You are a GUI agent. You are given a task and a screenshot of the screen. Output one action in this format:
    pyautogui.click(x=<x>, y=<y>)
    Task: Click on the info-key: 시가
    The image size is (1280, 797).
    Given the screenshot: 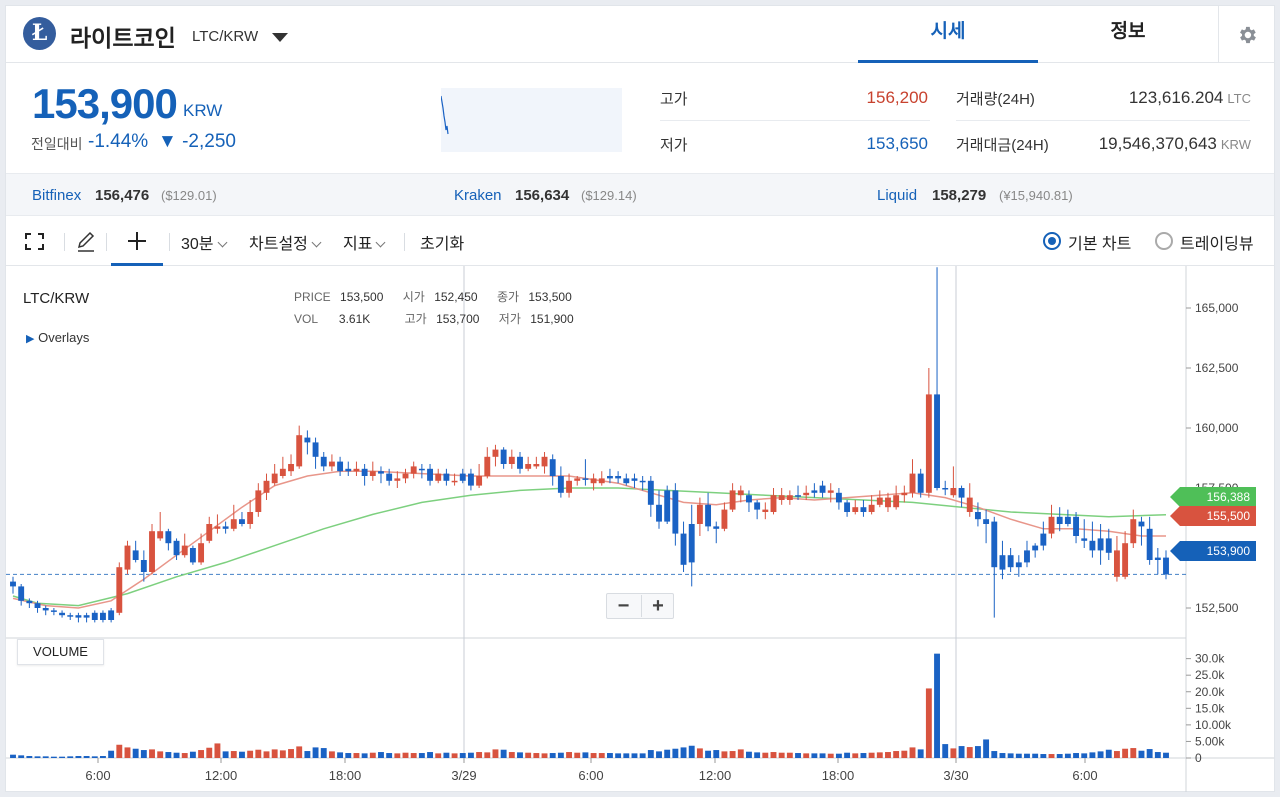 What is the action you would take?
    pyautogui.click(x=414, y=297)
    